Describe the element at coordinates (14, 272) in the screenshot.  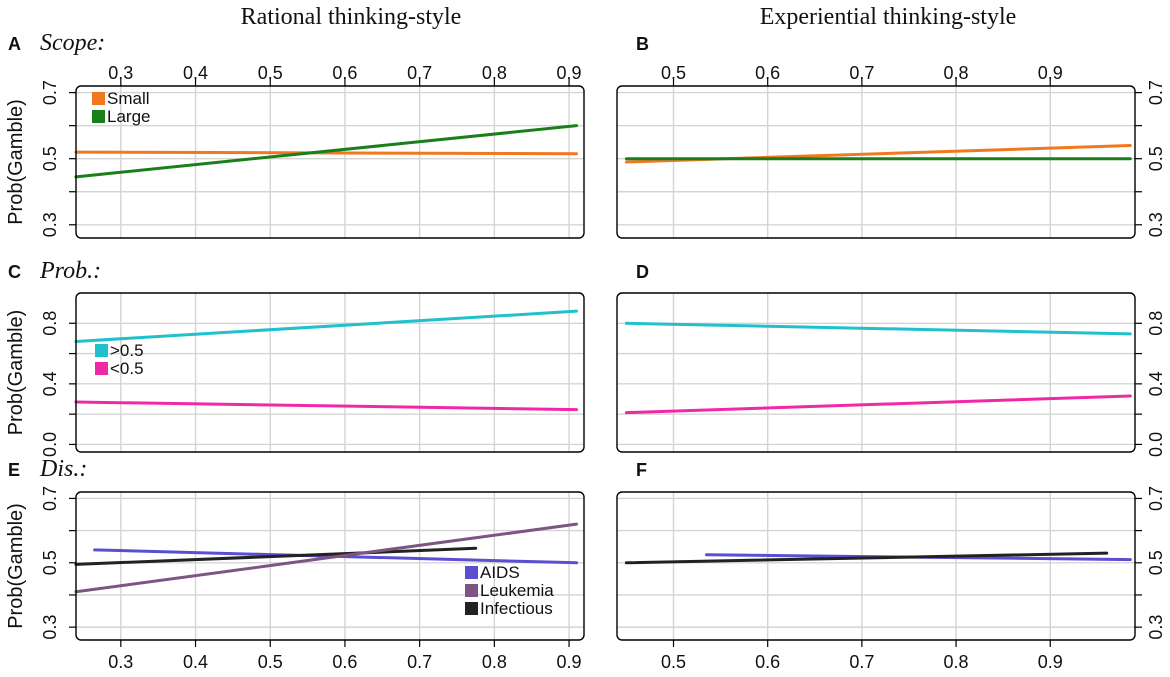
I see `panel-letter: C` at that location.